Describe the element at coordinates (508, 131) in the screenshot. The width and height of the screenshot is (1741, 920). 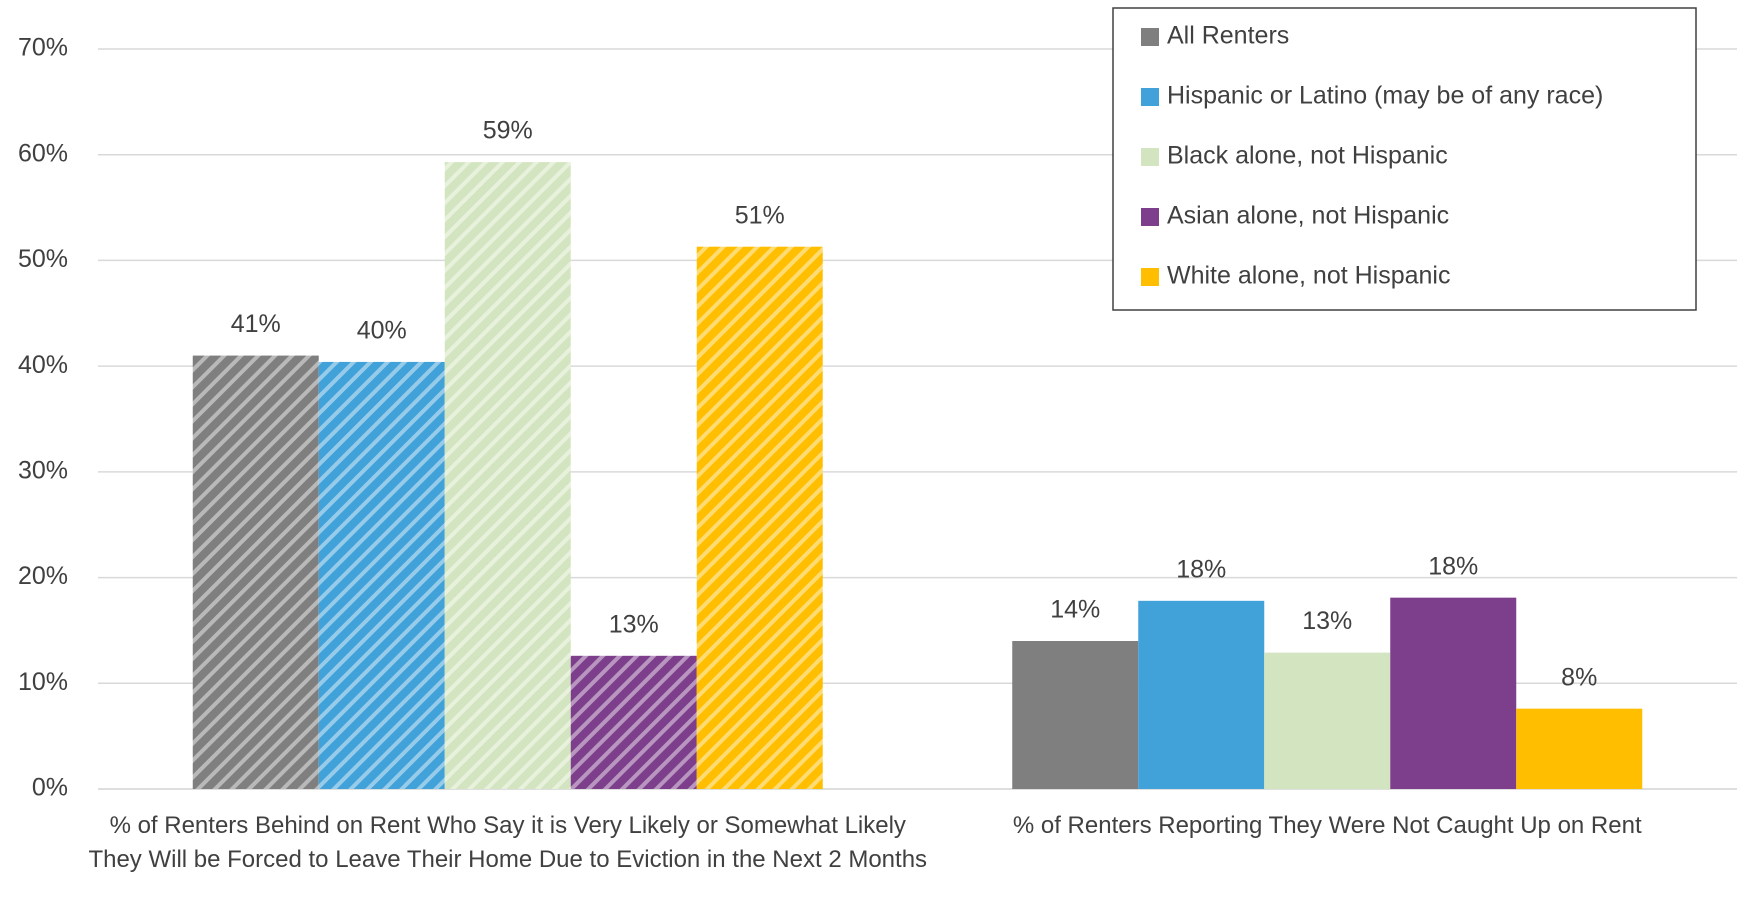
I see `value-label: 59%` at that location.